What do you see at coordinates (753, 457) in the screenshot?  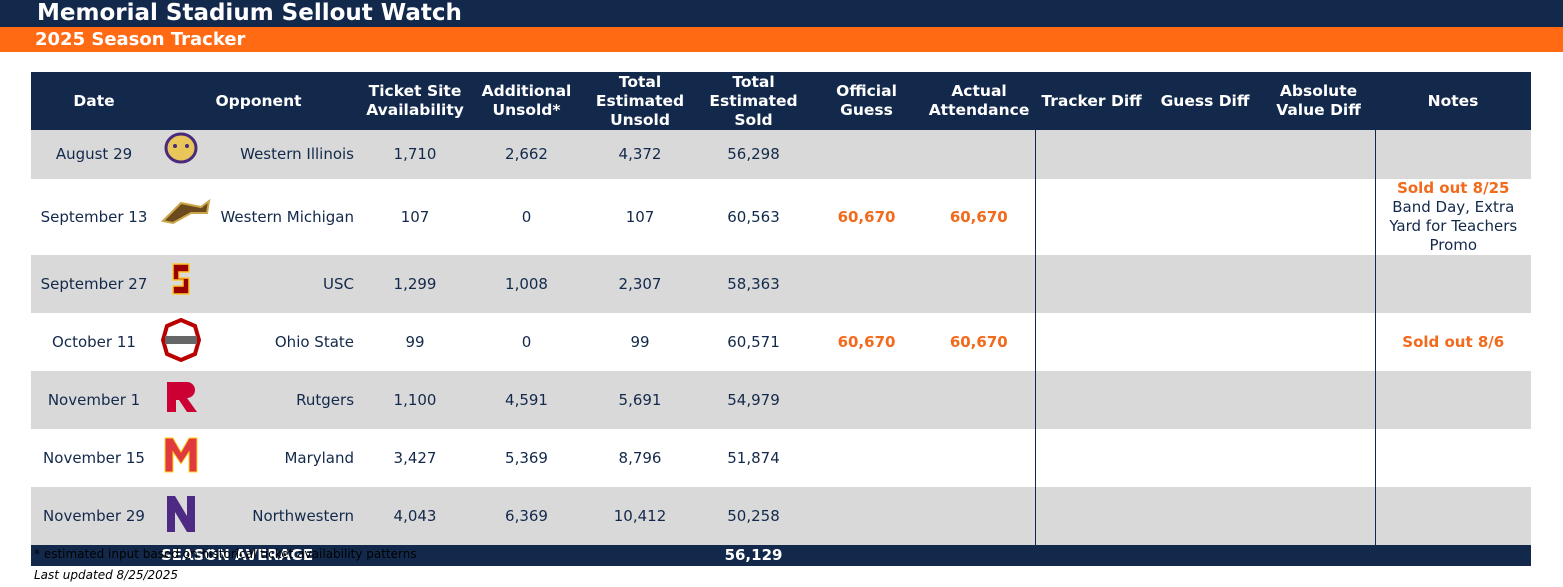 I see `est-sold: 51,874` at bounding box center [753, 457].